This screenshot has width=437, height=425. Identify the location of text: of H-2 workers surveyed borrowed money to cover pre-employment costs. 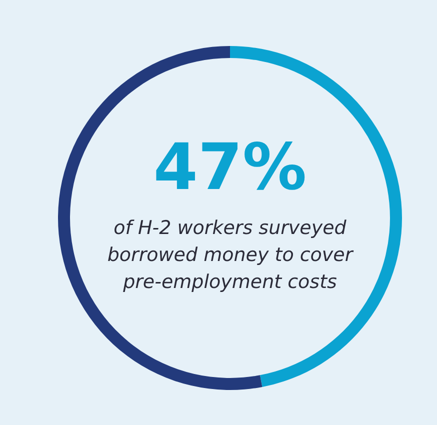
(230, 255).